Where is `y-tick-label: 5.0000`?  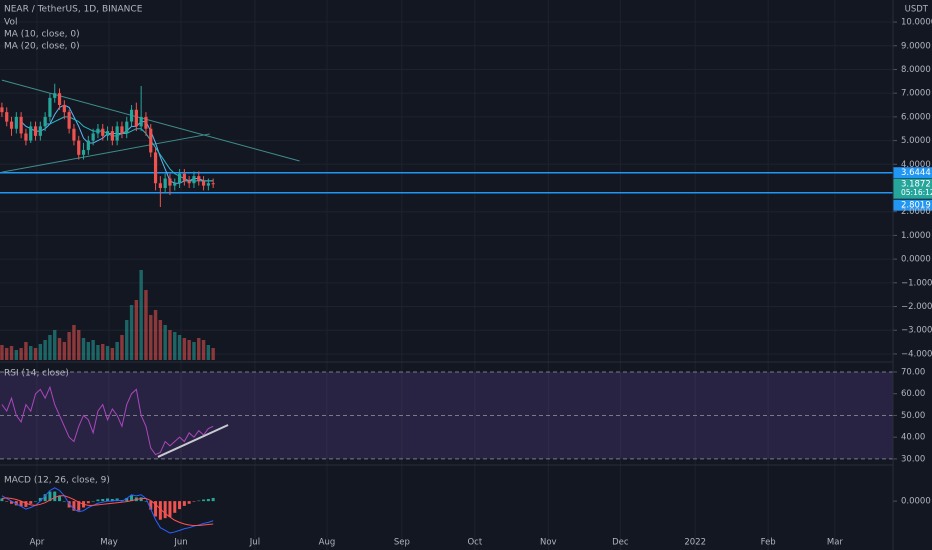
y-tick-label: 5.0000 is located at coordinates (916, 141).